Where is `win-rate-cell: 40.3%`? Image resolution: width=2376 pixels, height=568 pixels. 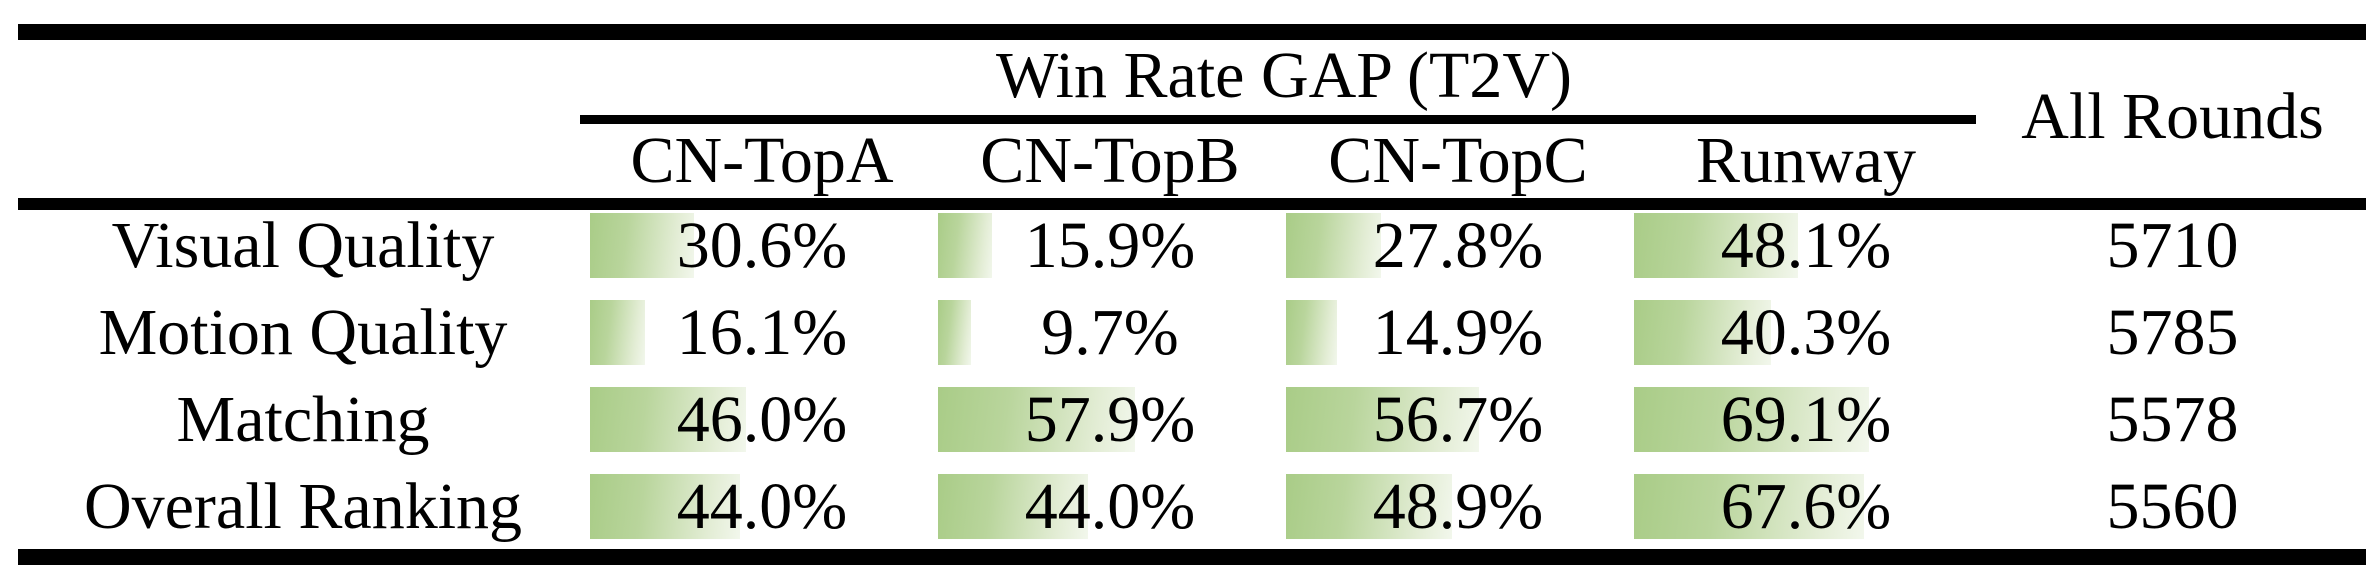
win-rate-cell: 40.3% is located at coordinates (1806, 332).